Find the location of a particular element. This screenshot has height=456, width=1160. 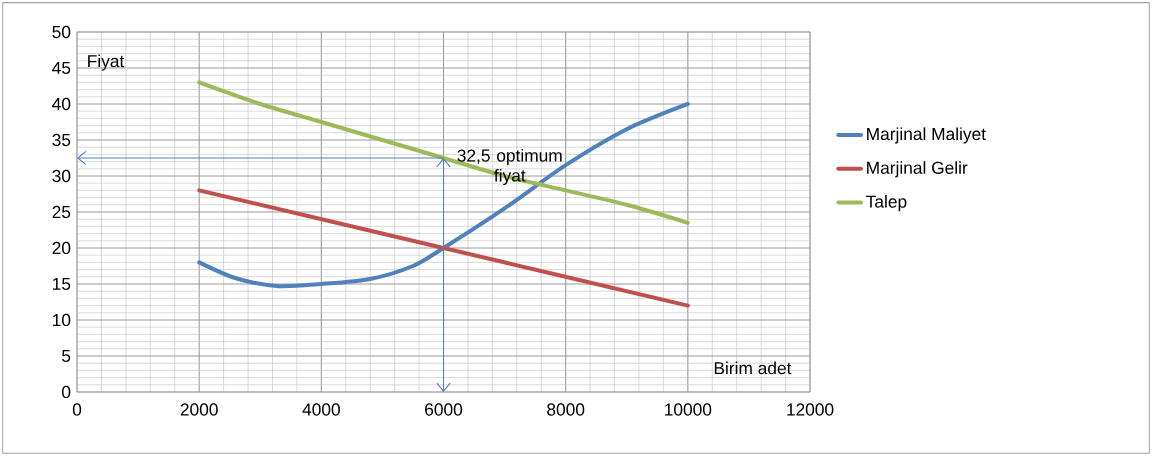

x-tick-label: 4000 is located at coordinates (321, 409).